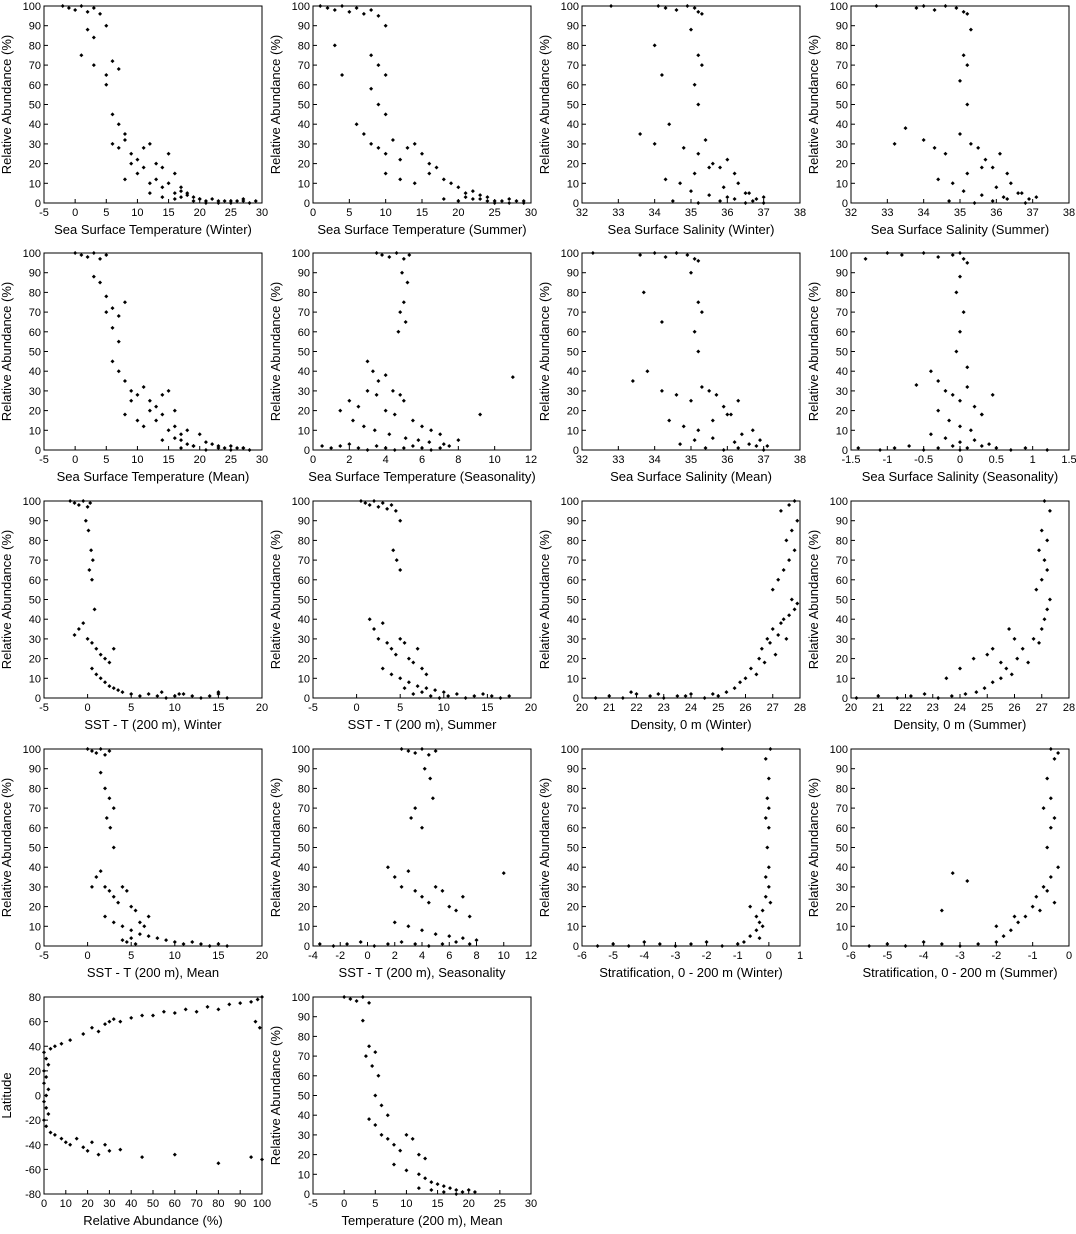  What do you see at coordinates (923, 460) in the screenshot?
I see `x-tick-label: -0.5` at bounding box center [923, 460].